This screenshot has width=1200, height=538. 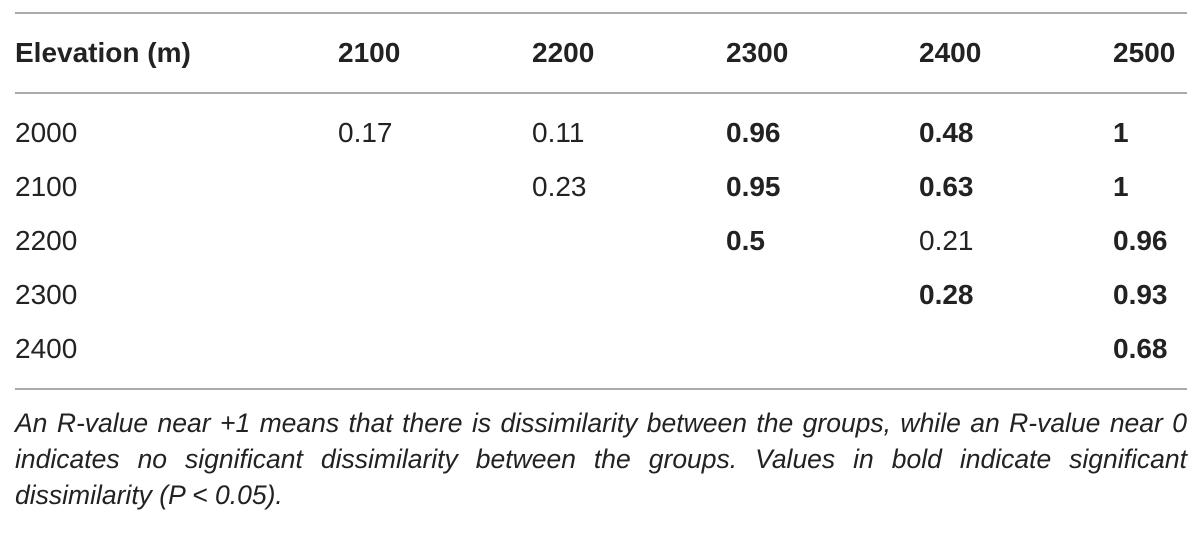 I want to click on header-cell: Elevation (m), so click(x=103, y=52).